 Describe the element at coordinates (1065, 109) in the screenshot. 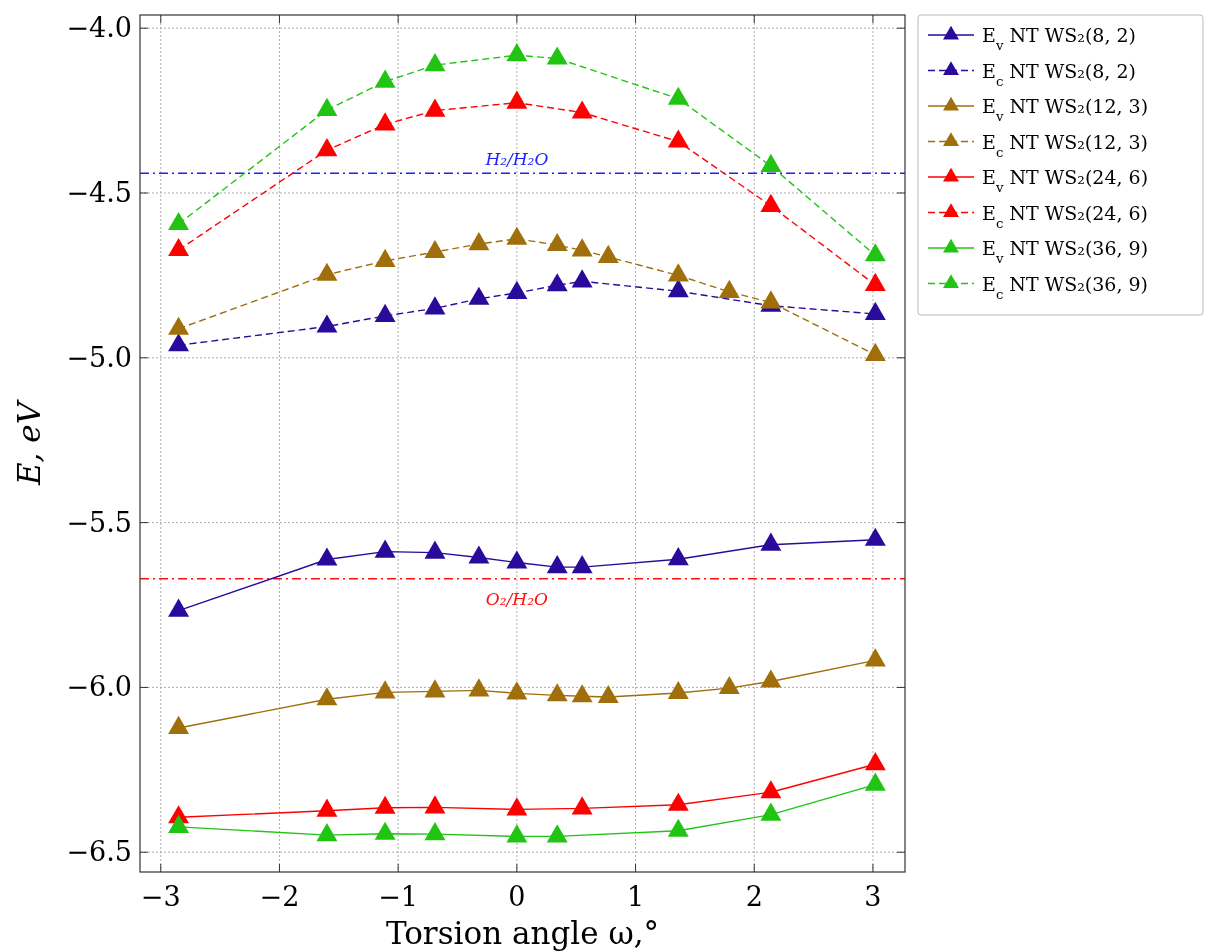

I see `legend-label: E$_{v}$ NT WS₂(12, 3)` at that location.